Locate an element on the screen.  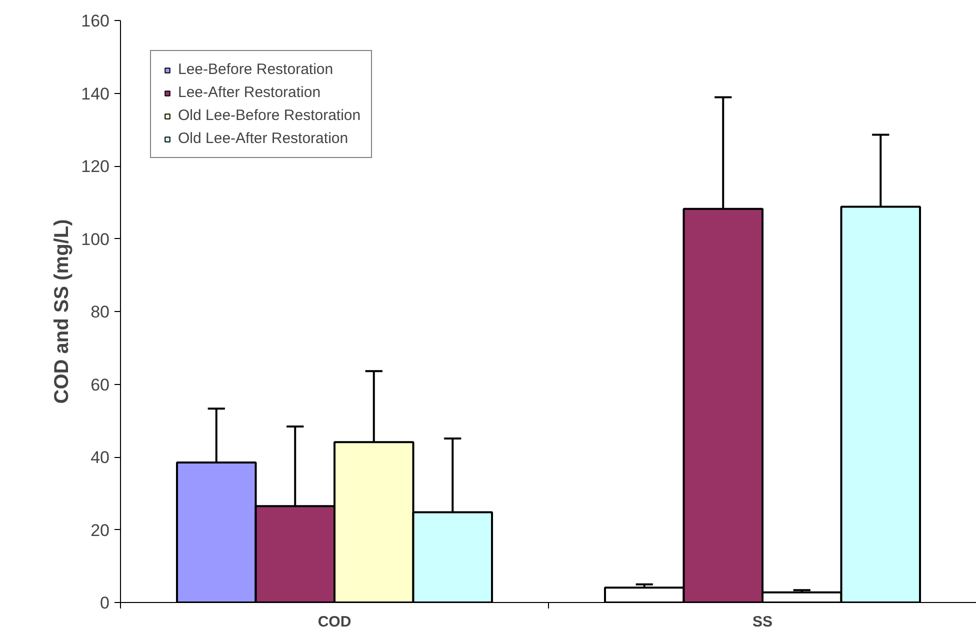
x-tick-label: SS is located at coordinates (762, 622).